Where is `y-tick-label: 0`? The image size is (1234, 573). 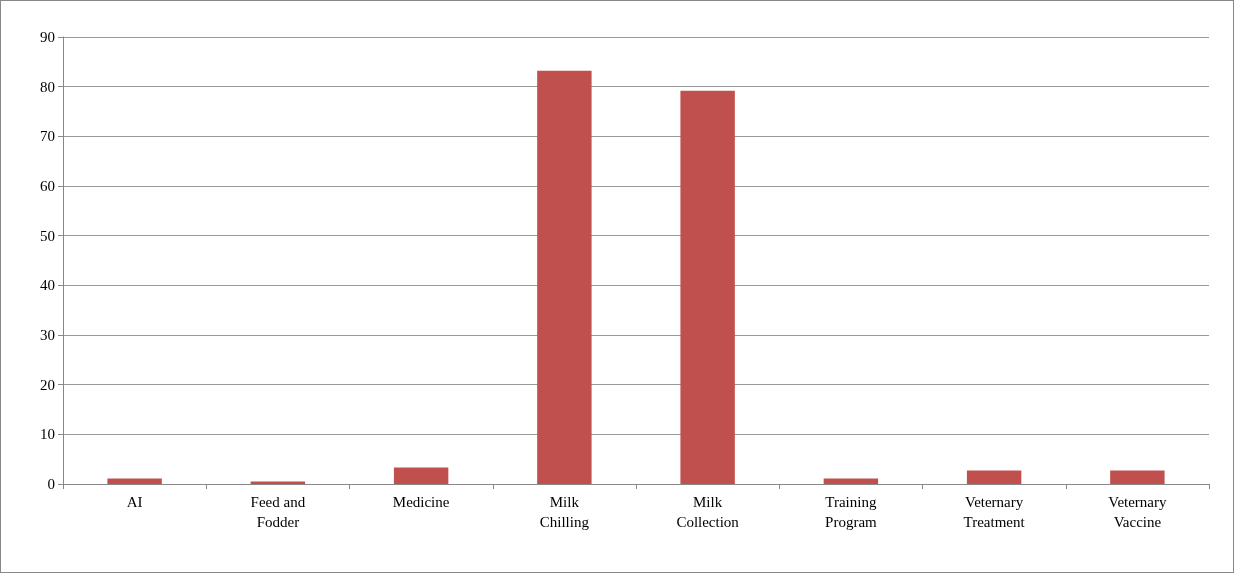 y-tick-label: 0 is located at coordinates (51, 484).